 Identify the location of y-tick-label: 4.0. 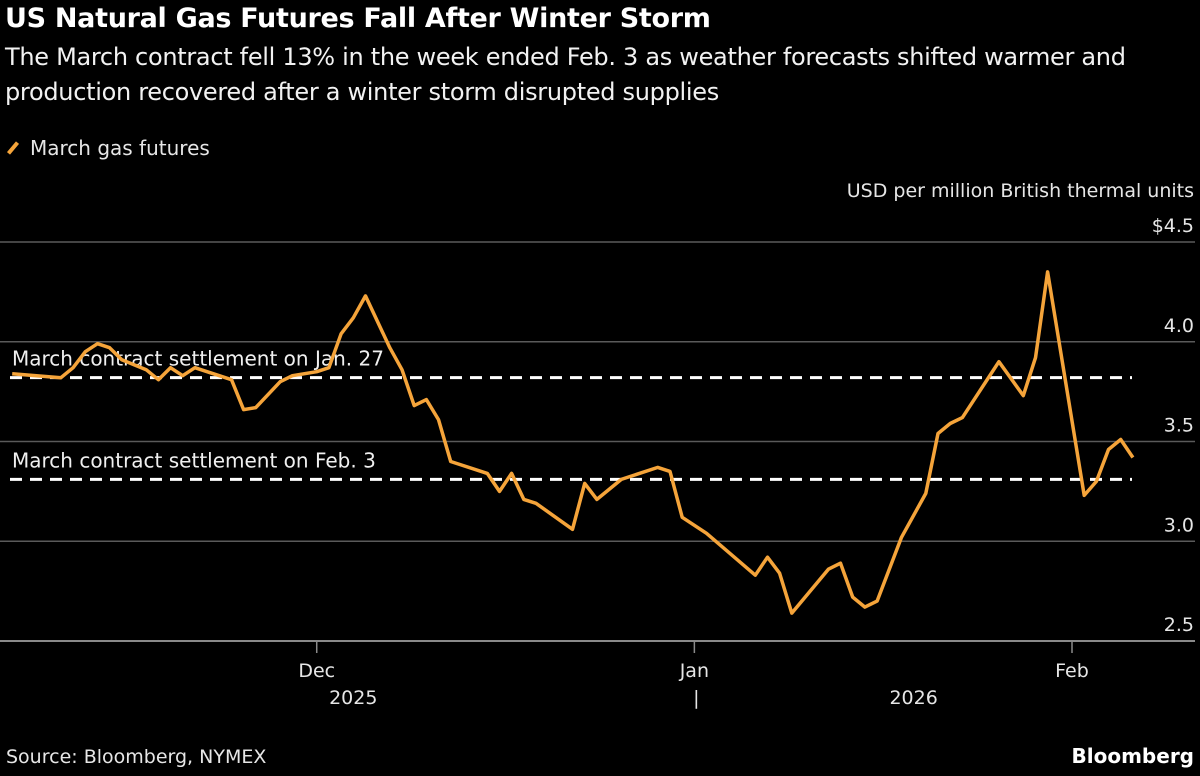
(1179, 326).